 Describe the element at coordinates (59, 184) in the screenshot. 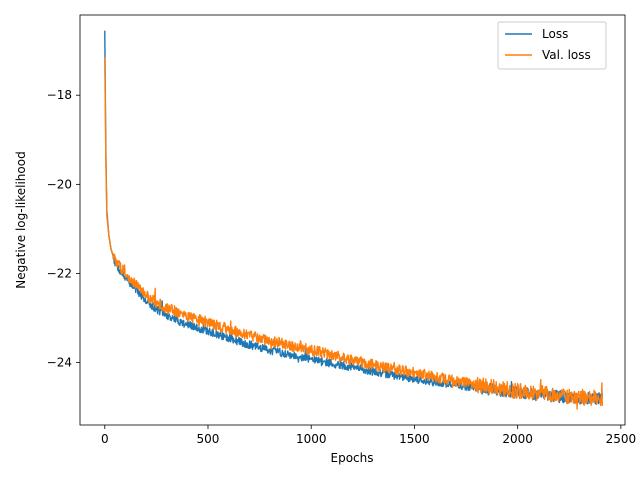

I see `y-tick-label: −20` at that location.